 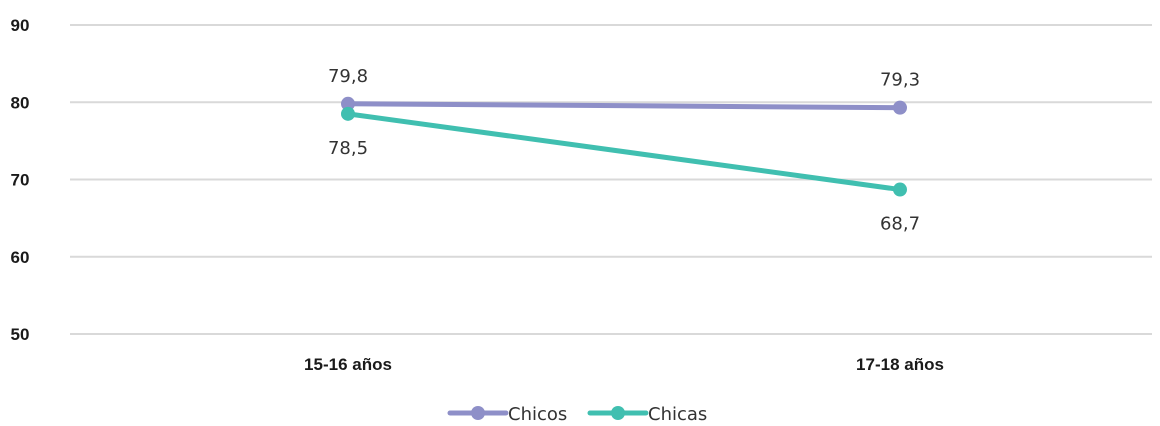 I want to click on series-chicas, so click(x=624, y=151).